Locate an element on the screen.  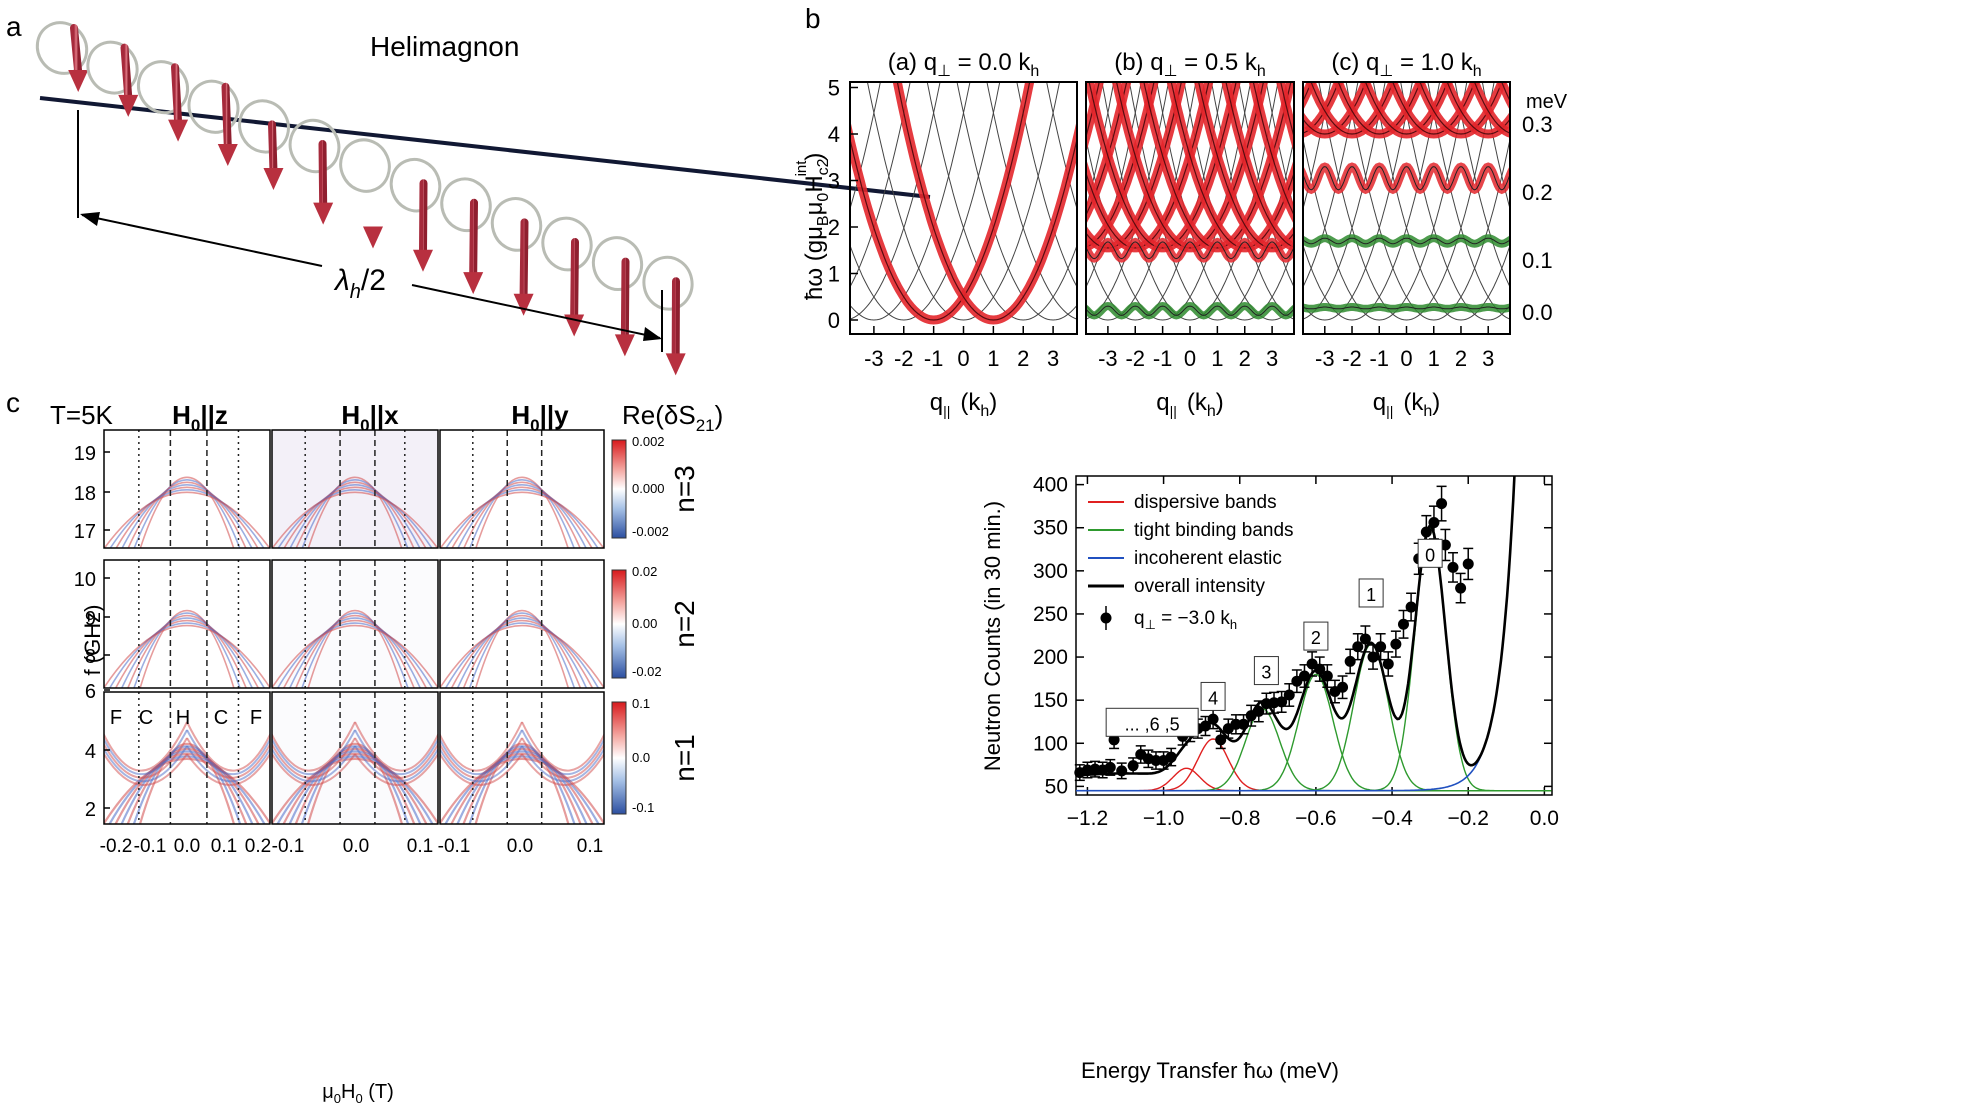
right-tick-label: 0.0 is located at coordinates (1537, 312).